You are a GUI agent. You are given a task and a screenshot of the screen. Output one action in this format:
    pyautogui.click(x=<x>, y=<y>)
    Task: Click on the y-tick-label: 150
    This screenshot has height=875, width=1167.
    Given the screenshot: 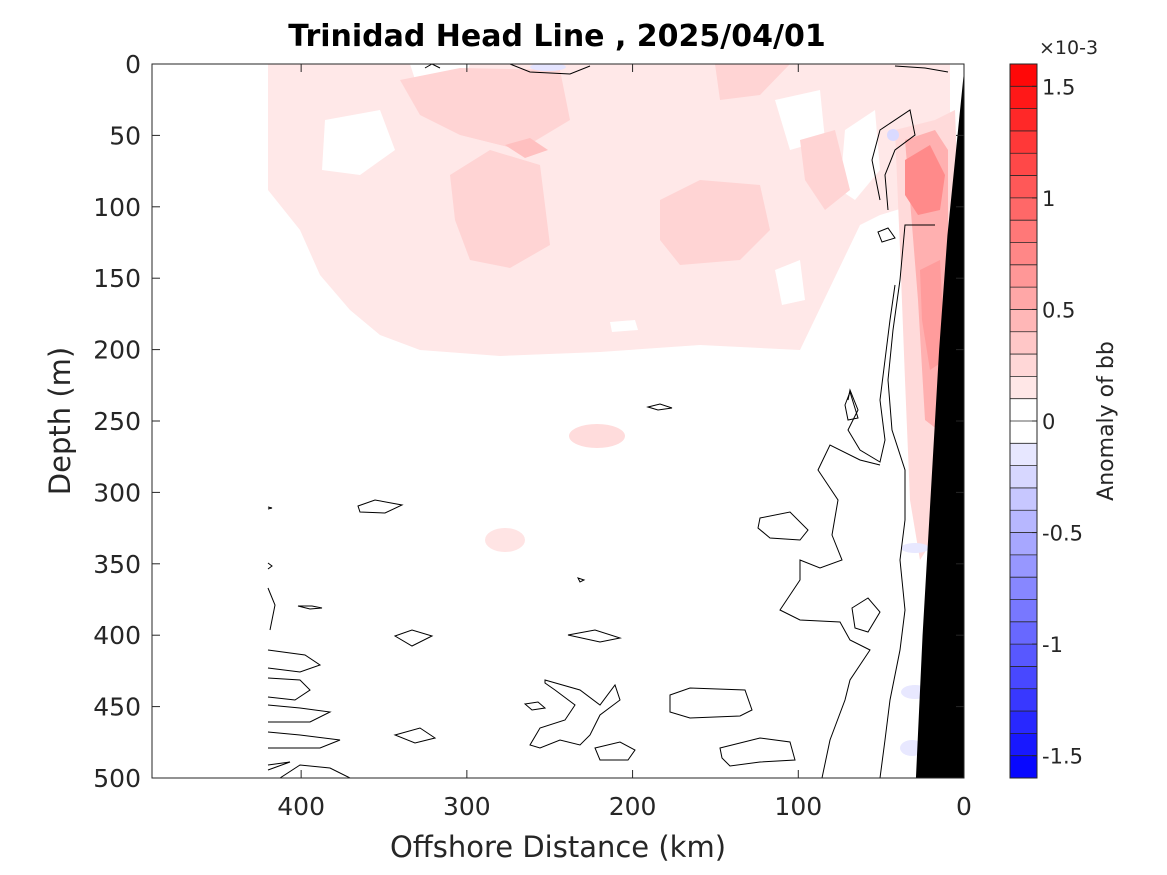 What is the action you would take?
    pyautogui.click(x=117, y=278)
    